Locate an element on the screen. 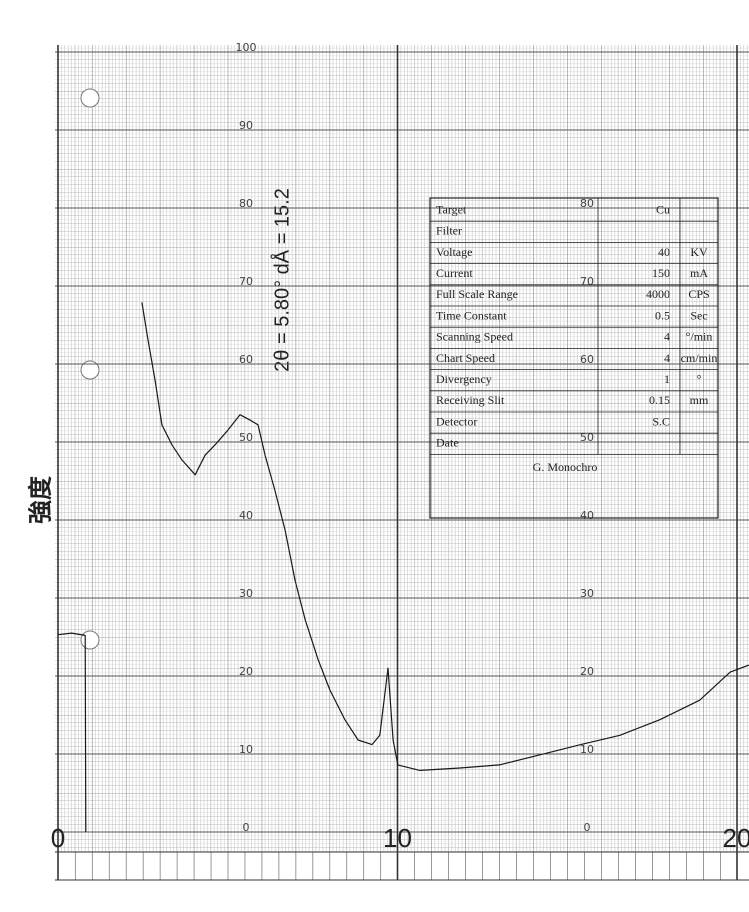  table-label: Filter is located at coordinates (449, 231).